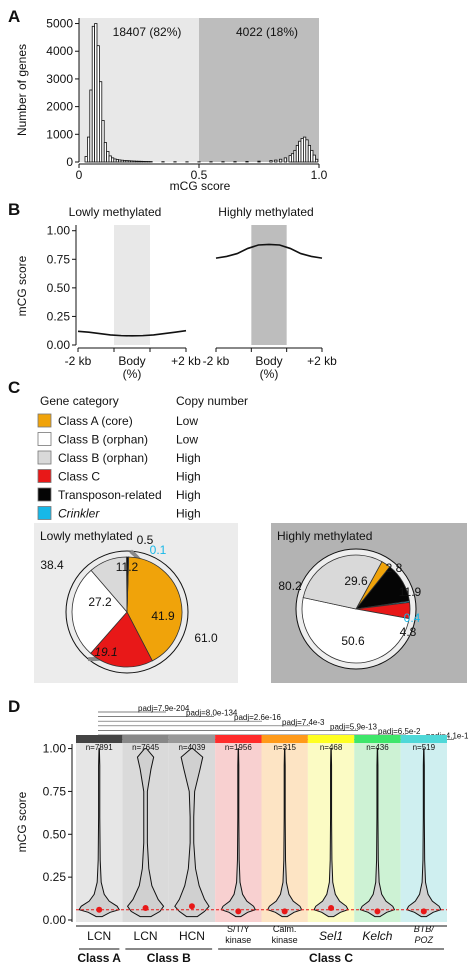 Image resolution: width=474 pixels, height=968 pixels. I want to click on outer-ring, so click(127, 612).